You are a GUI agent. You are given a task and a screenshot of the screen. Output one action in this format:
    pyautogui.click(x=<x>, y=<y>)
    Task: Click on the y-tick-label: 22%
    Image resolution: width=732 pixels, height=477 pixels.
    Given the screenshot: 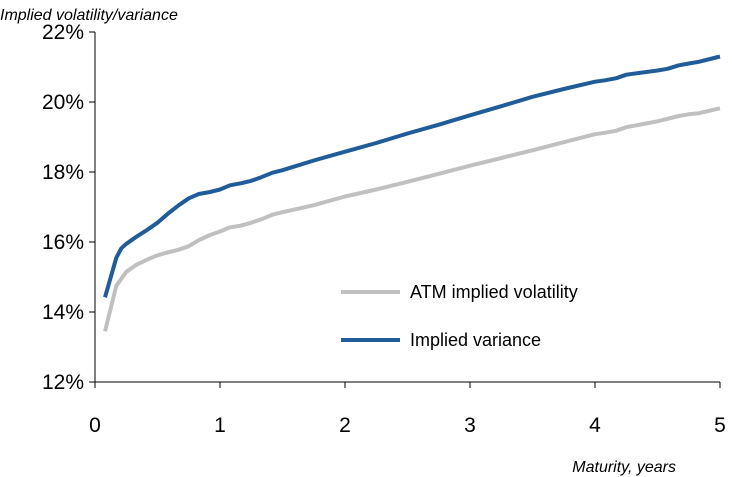 What is the action you would take?
    pyautogui.click(x=63, y=32)
    